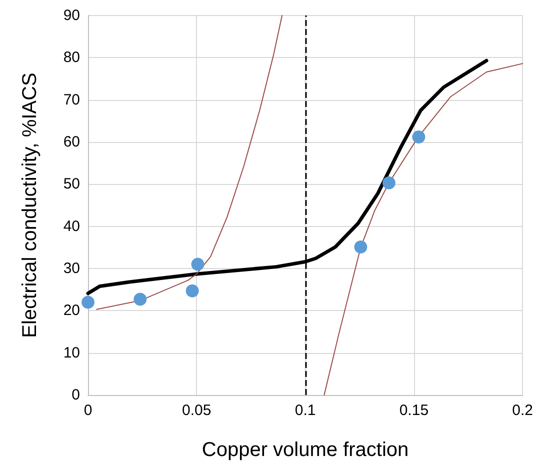  What do you see at coordinates (71, 15) in the screenshot?
I see `y-tick-label: 90` at bounding box center [71, 15].